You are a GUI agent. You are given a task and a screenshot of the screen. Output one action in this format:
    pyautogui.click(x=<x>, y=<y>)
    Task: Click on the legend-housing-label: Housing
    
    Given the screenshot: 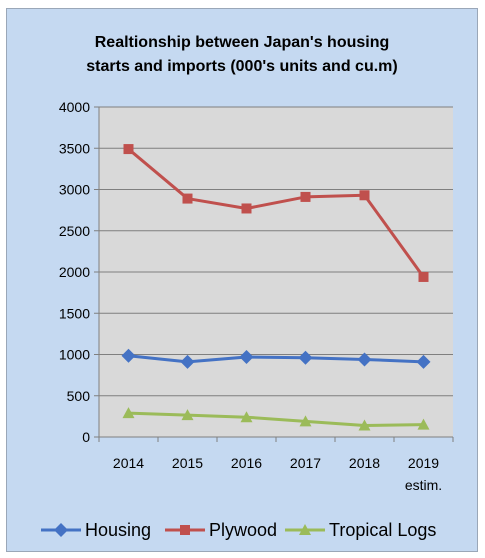 What is the action you would take?
    pyautogui.click(x=118, y=530)
    